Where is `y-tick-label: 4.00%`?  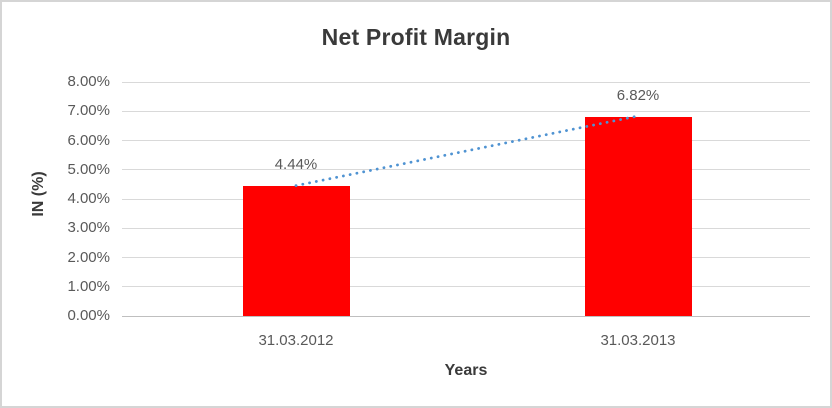 y-tick-label: 4.00% is located at coordinates (88, 198).